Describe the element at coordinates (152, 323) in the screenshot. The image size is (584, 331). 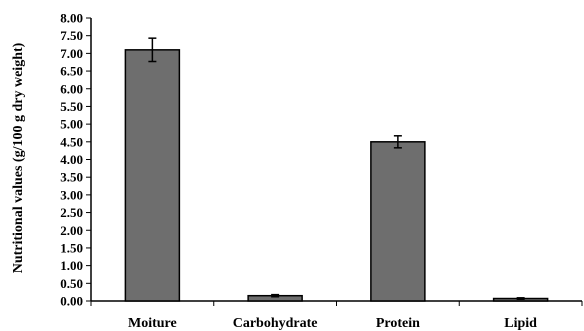
I see `x-tick-label: Moiture` at that location.